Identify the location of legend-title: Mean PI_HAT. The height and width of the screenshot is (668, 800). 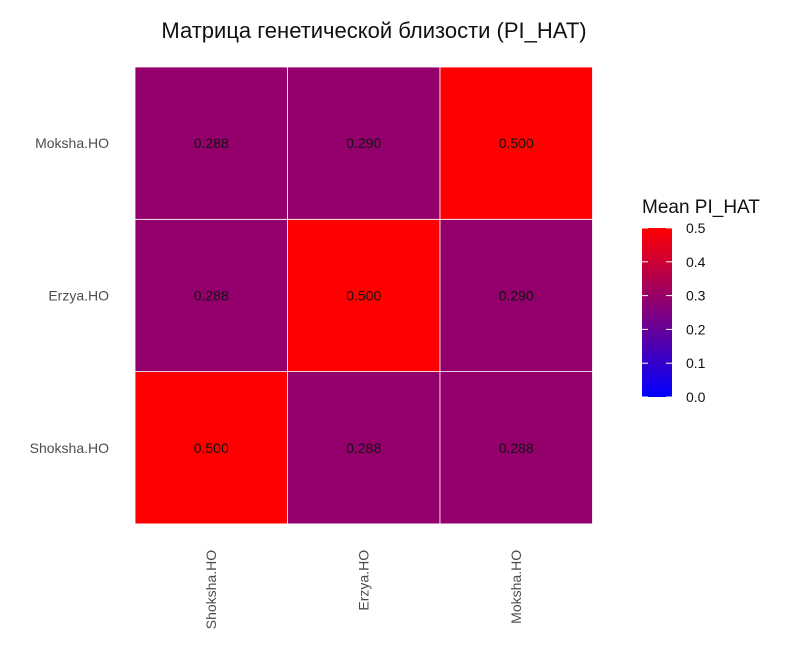
(701, 207).